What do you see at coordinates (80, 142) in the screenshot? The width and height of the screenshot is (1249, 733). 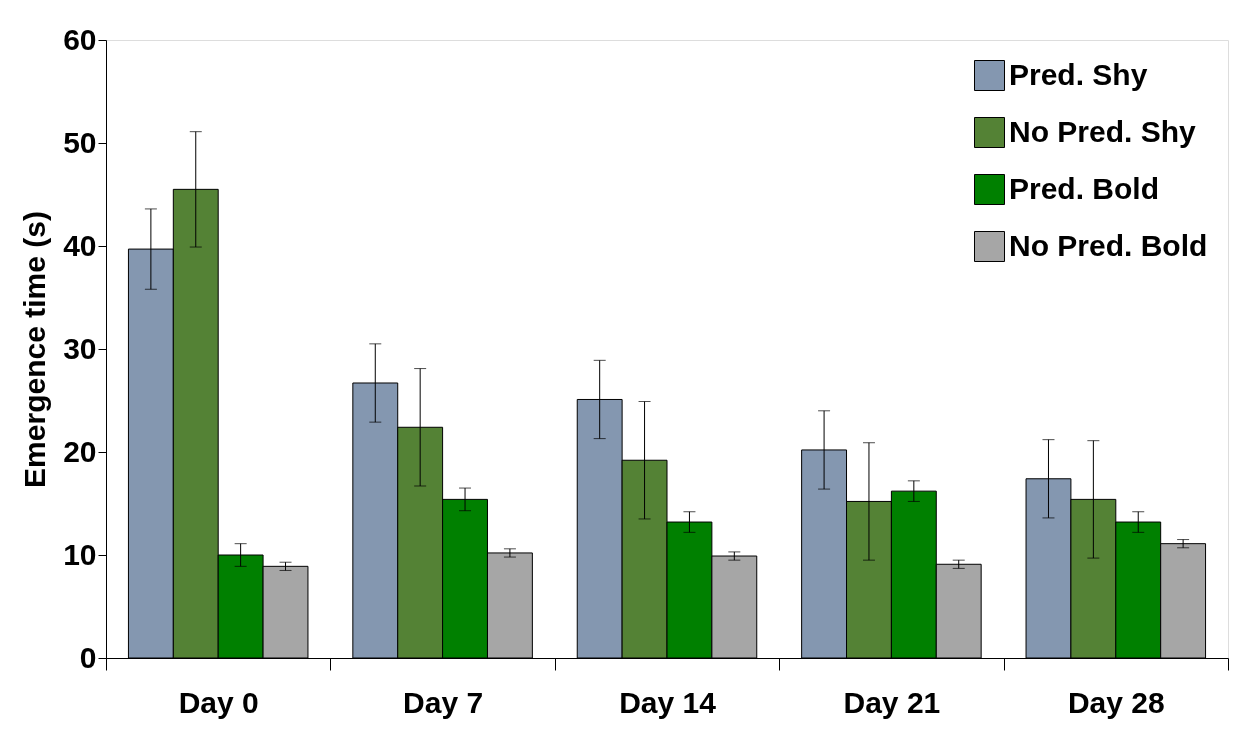 I see `y-tick-label: 50` at bounding box center [80, 142].